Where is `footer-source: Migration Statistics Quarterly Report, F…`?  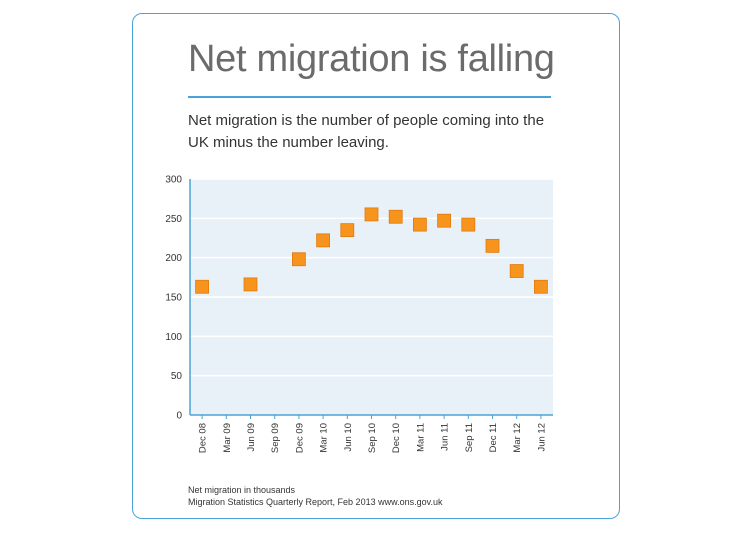
footer-source: Migration Statistics Quarterly Report, F… is located at coordinates (315, 502).